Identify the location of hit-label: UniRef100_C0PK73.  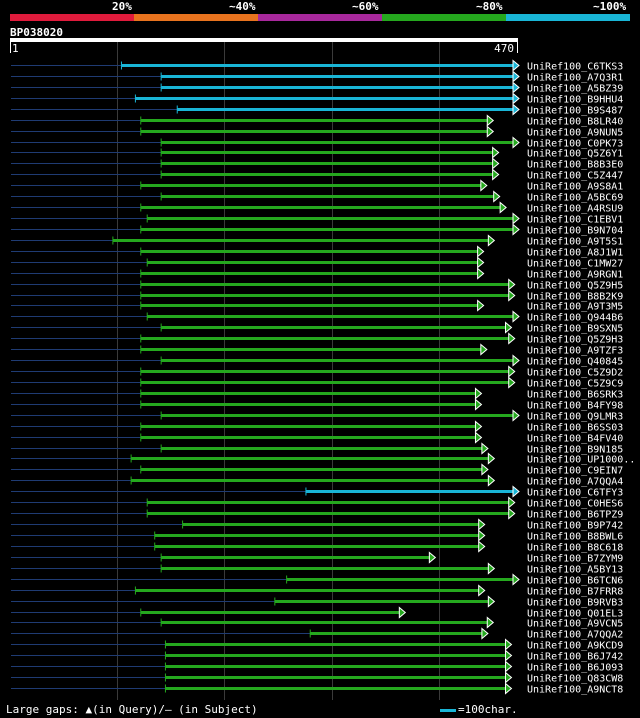
(575, 144).